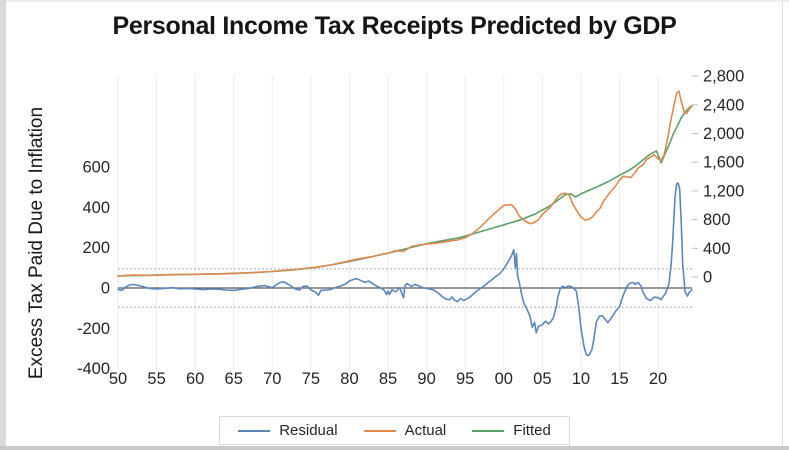 This screenshot has width=789, height=450. Describe the element at coordinates (394, 1) in the screenshot. I see `screenshot-top-edge` at that location.